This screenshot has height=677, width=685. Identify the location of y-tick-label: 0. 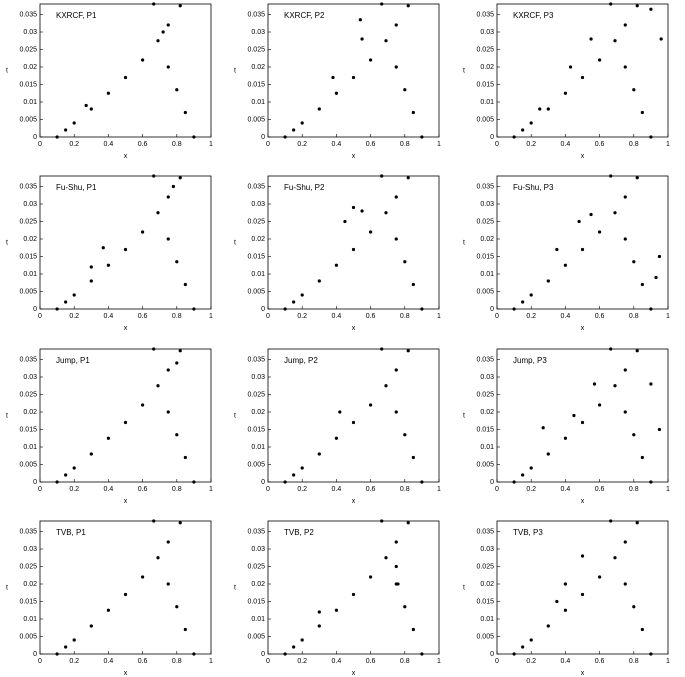
(492, 482).